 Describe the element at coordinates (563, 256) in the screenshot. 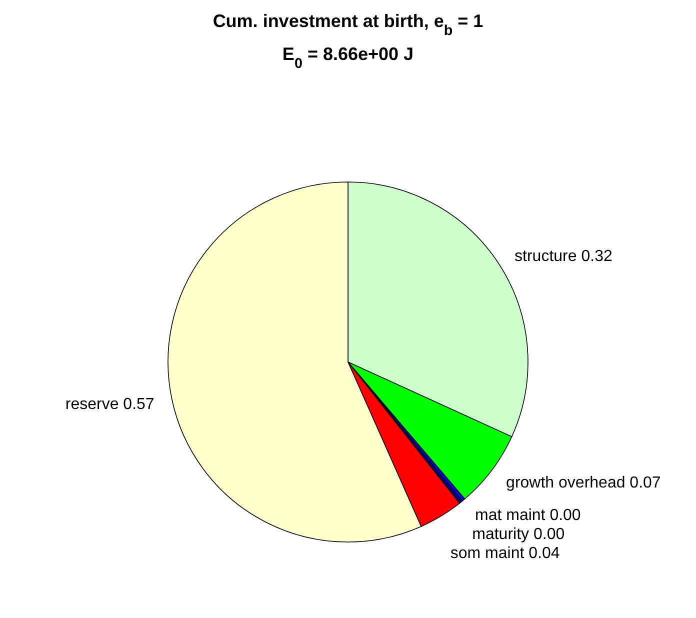

I see `slice-label: structure 0.32` at that location.